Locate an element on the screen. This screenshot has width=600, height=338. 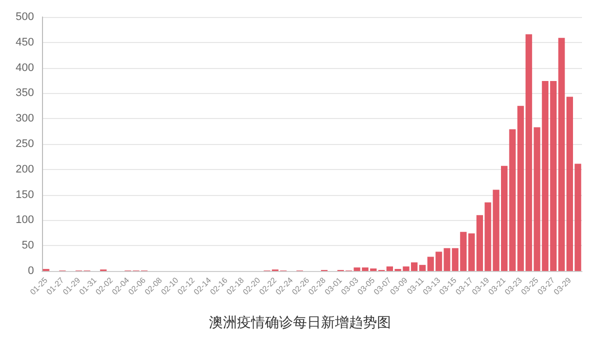
y-tick-label: 250 is located at coordinates (25, 144).